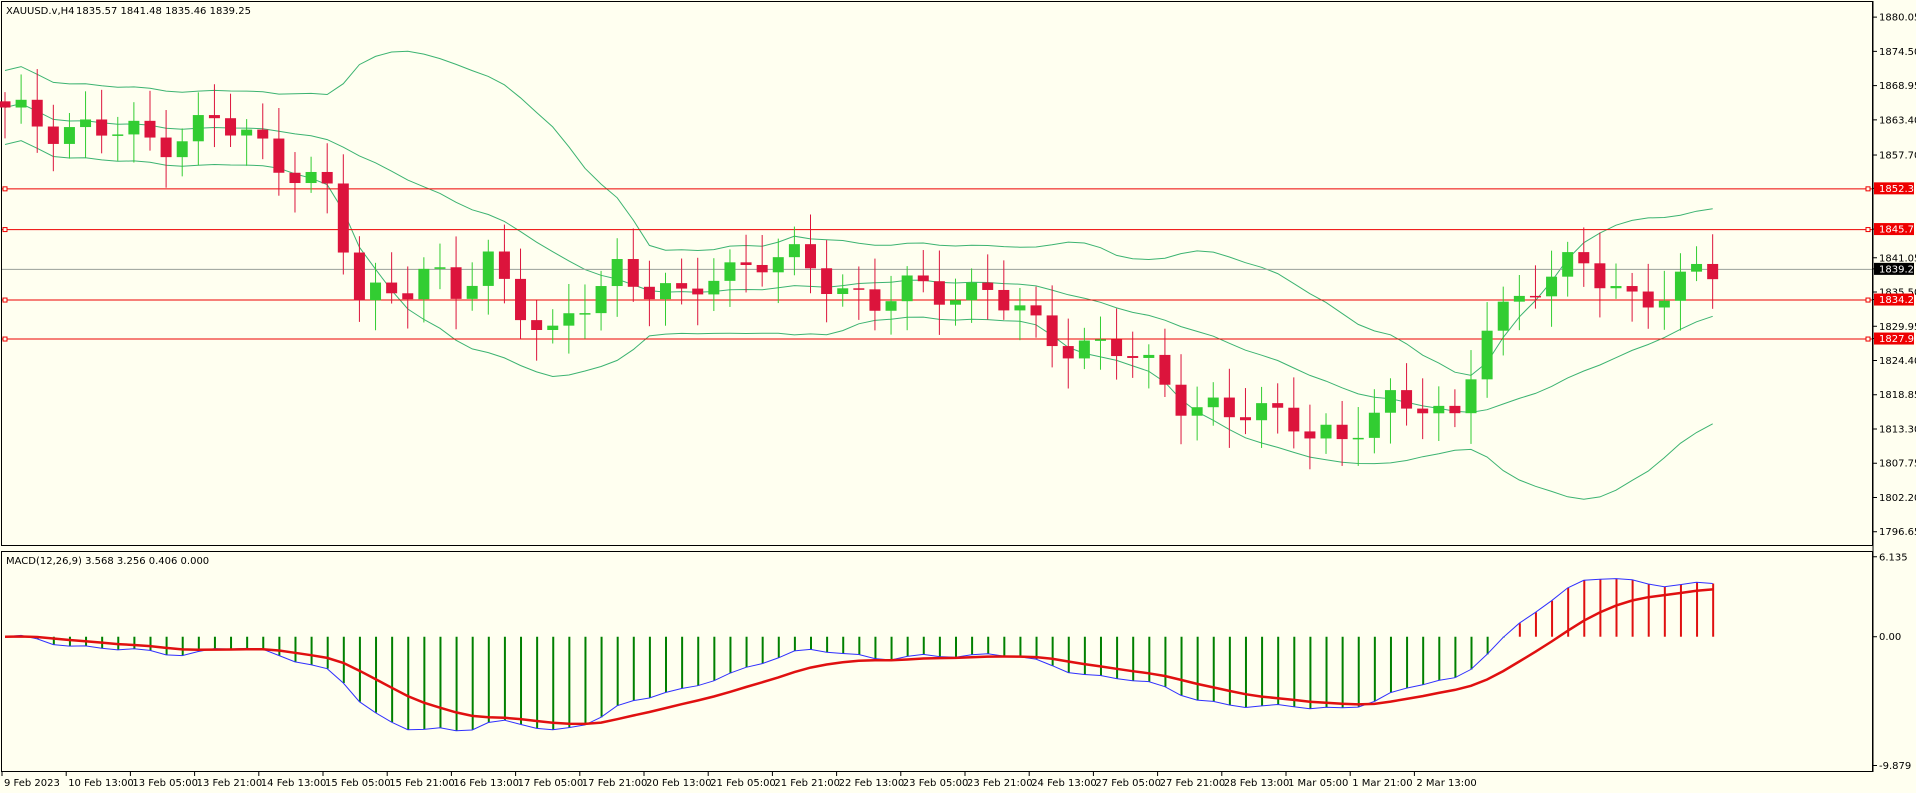  Describe the element at coordinates (101, 783) in the screenshot. I see `time-tick-label: 10 Feb 13:00` at that location.